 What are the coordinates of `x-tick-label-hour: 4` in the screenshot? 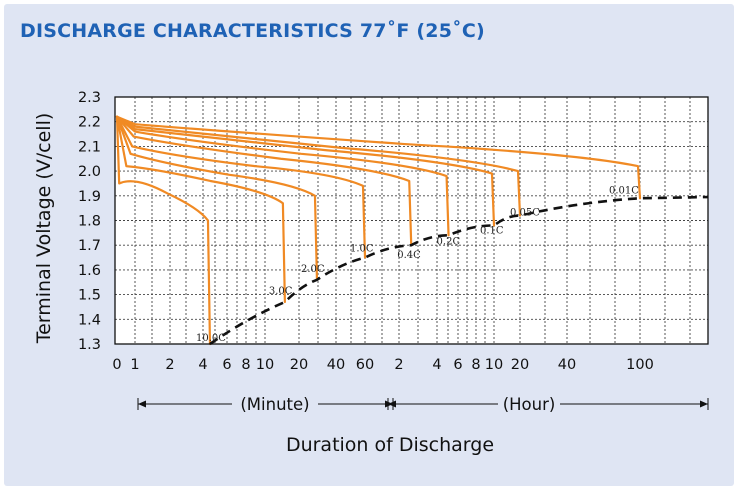 It's located at (436, 365).